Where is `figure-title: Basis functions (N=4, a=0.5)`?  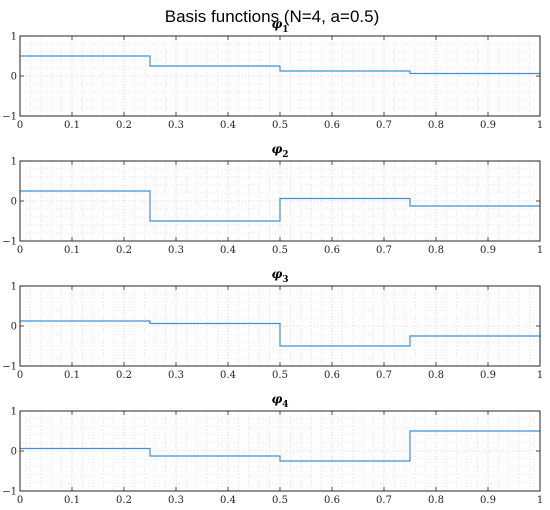 figure-title: Basis functions (N=4, a=0.5) is located at coordinates (272, 16).